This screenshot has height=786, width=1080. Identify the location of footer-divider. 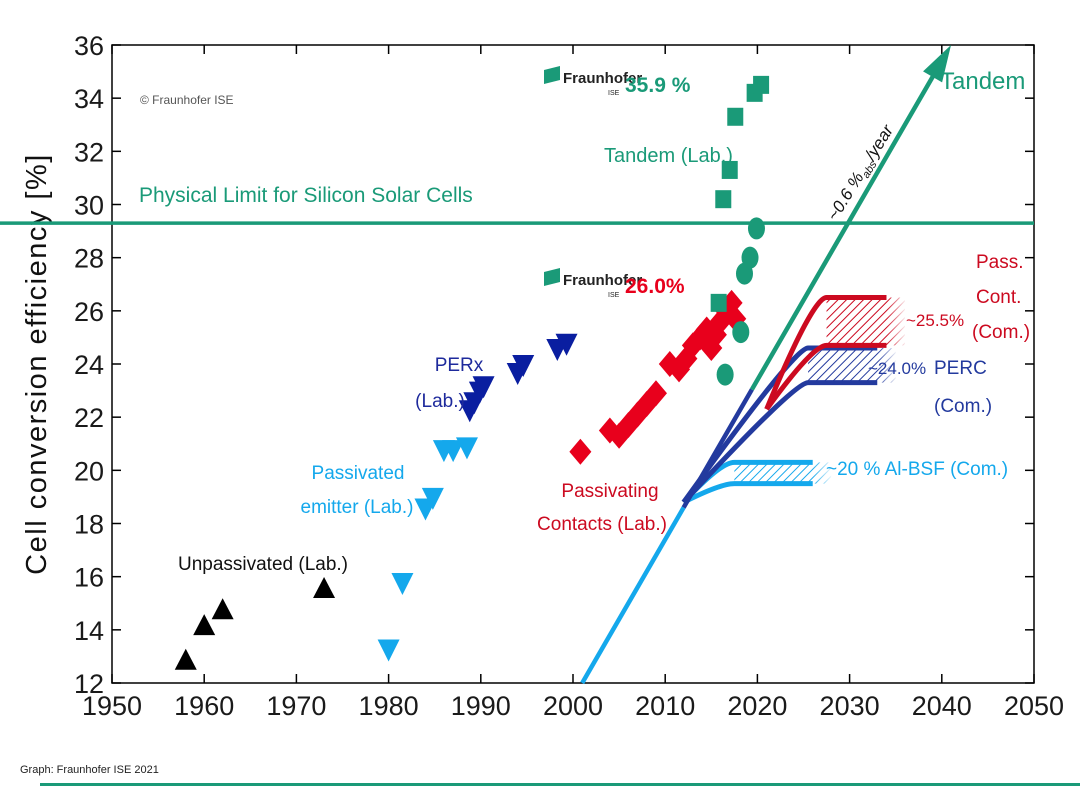
(560, 784).